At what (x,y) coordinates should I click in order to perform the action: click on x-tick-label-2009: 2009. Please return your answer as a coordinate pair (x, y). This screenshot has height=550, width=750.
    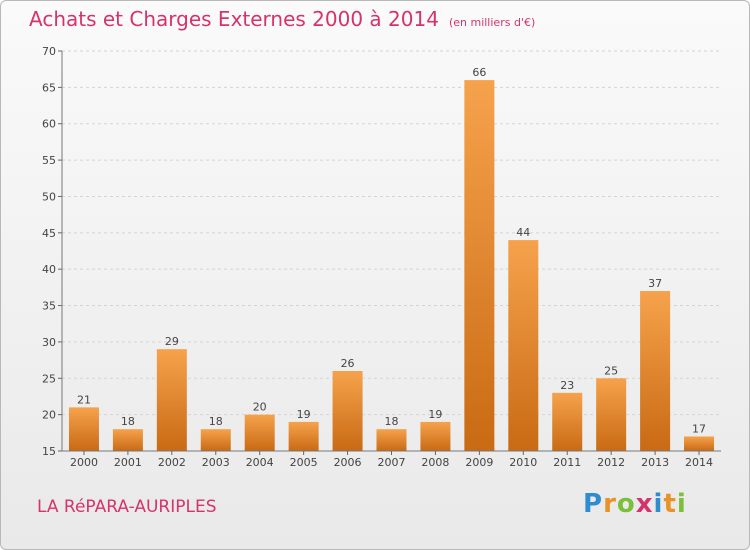
    Looking at the image, I should click on (479, 462).